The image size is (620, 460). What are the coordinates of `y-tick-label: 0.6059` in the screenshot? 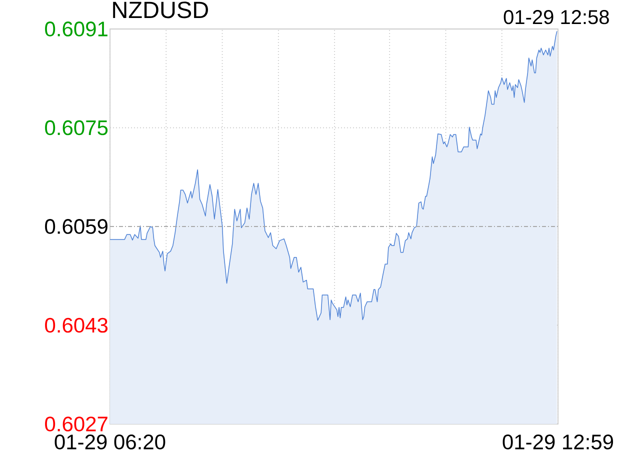 It's located at (76, 226).